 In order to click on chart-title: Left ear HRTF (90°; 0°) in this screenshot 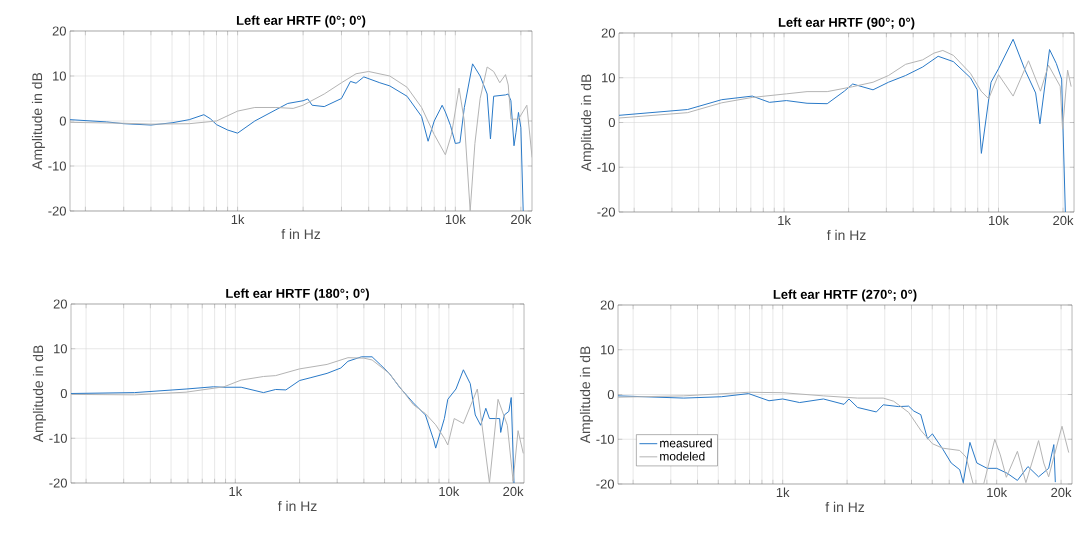, I will do `click(846, 23)`.